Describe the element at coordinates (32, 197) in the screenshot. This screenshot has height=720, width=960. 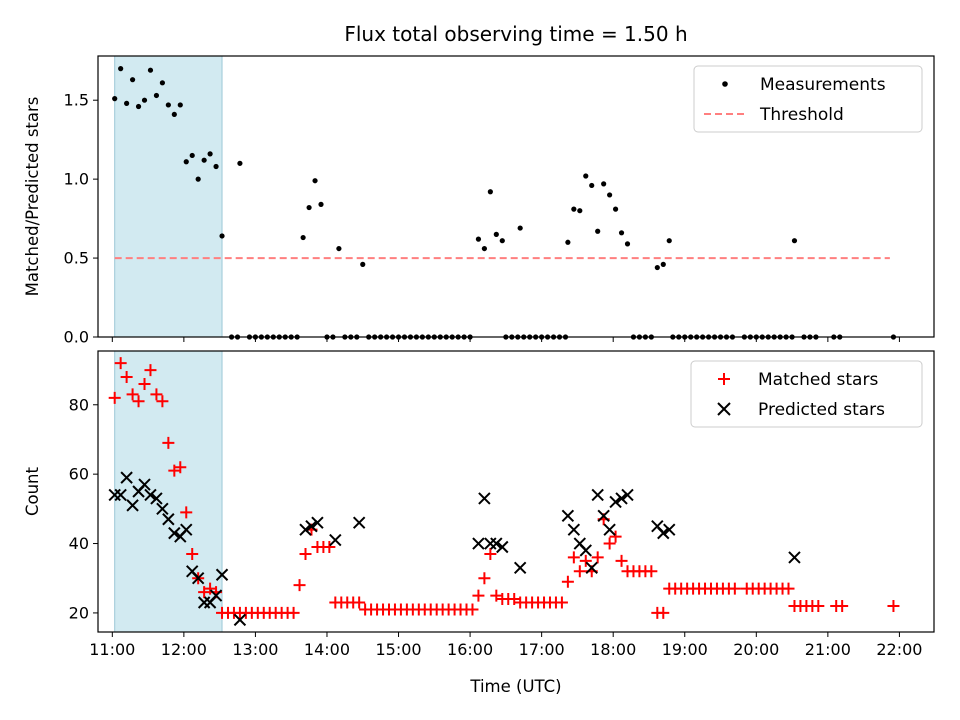
I see `ratio-y-axis-label: Matched/Predicted stars` at that location.